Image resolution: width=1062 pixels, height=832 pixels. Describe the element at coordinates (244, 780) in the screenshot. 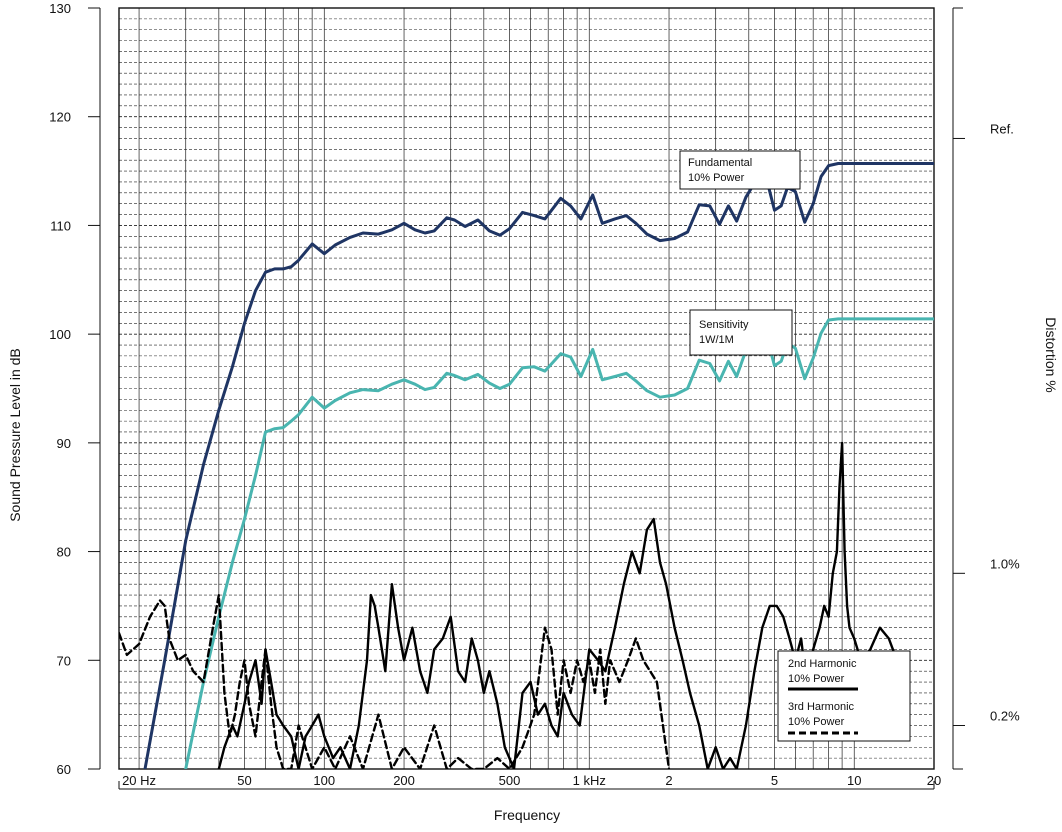

I see `x-tick-label: 50` at that location.